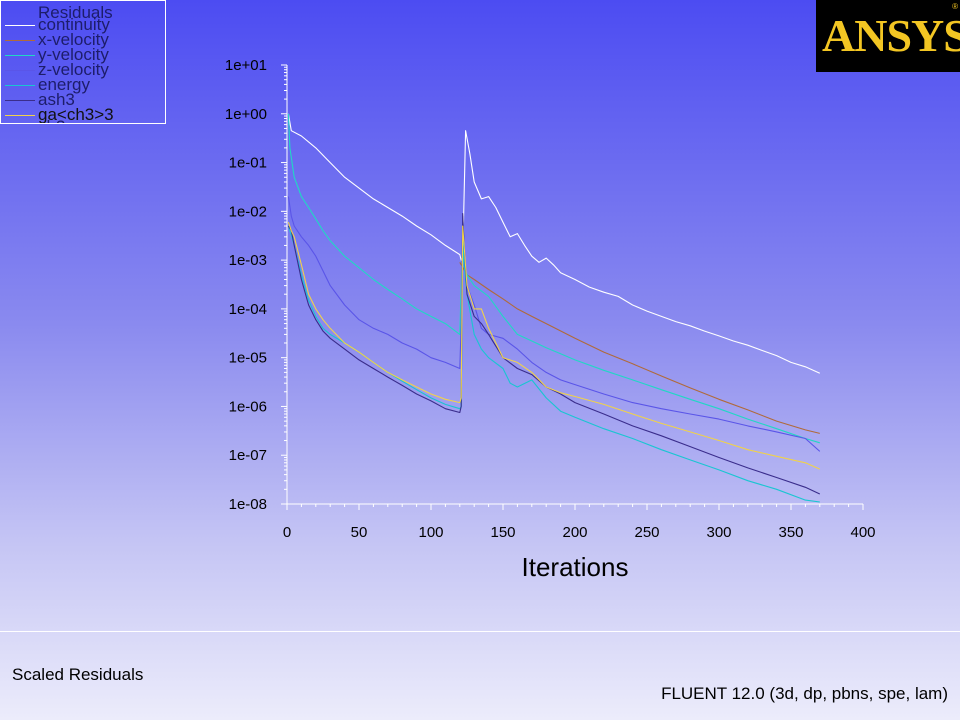 Image resolution: width=960 pixels, height=720 pixels. I want to click on y-tick-label: 1e+01, so click(246, 65).